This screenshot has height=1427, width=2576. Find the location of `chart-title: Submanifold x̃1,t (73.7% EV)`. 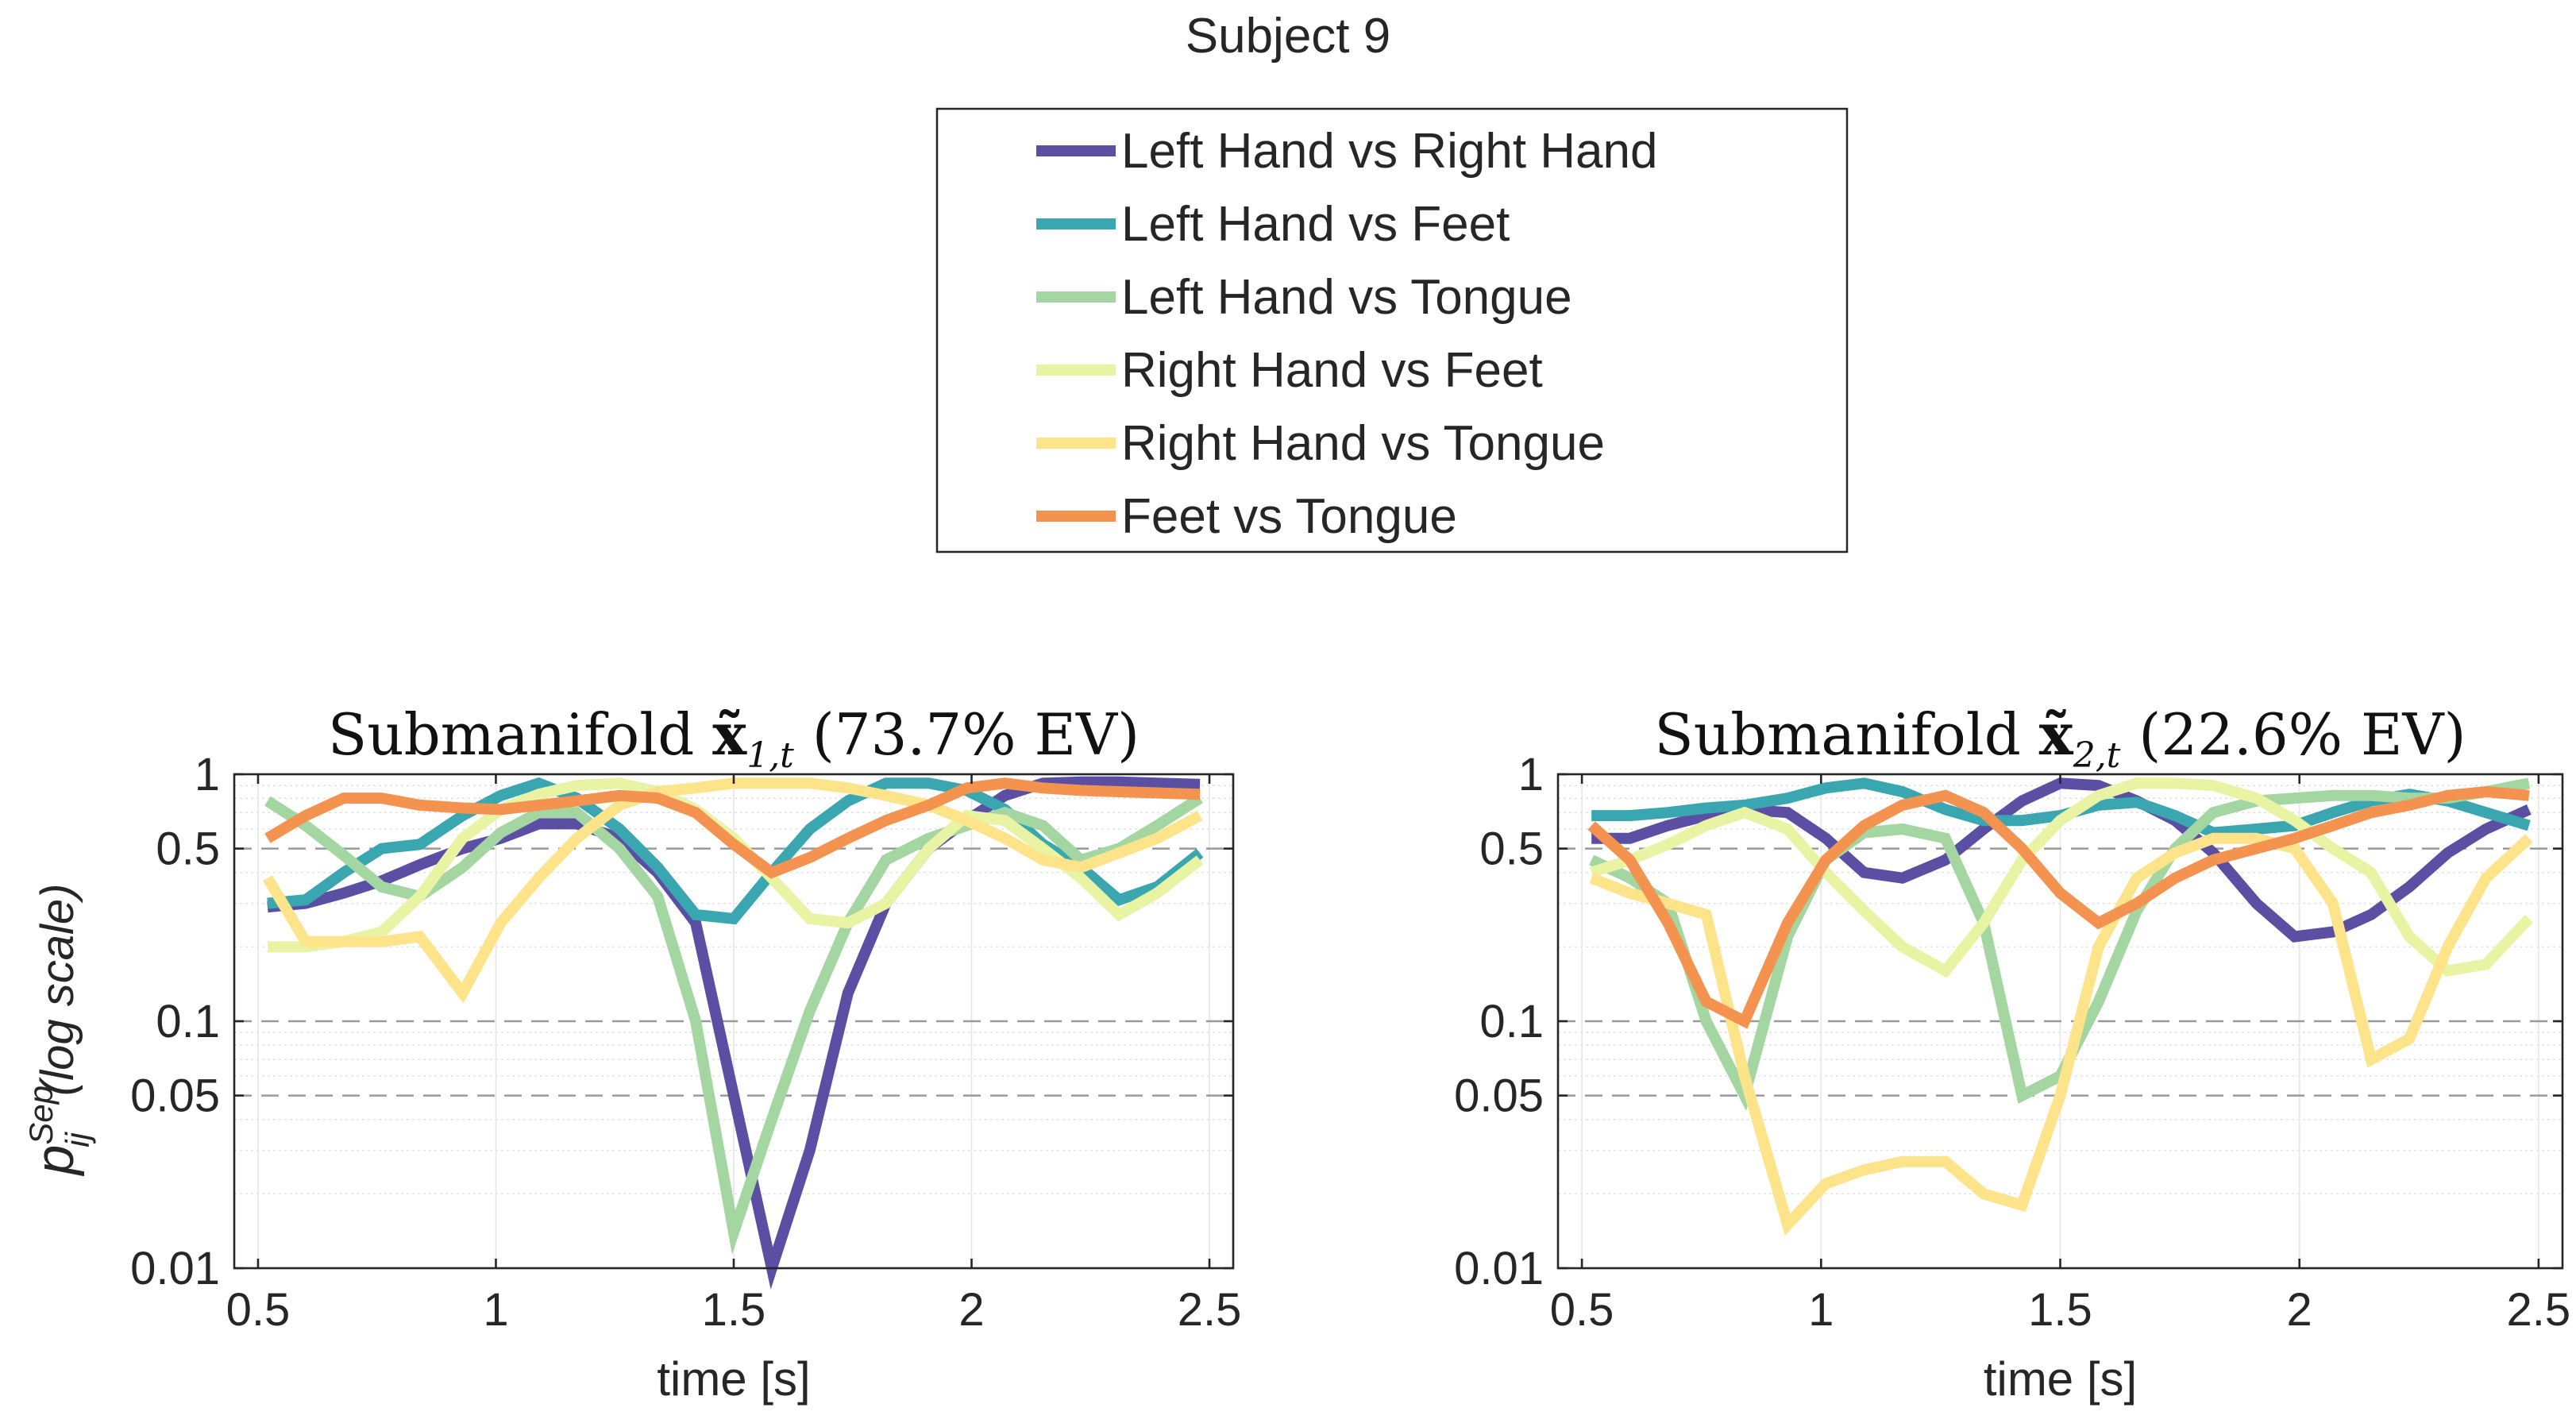

chart-title: Submanifold x̃1,t (73.7% EV) is located at coordinates (734, 738).